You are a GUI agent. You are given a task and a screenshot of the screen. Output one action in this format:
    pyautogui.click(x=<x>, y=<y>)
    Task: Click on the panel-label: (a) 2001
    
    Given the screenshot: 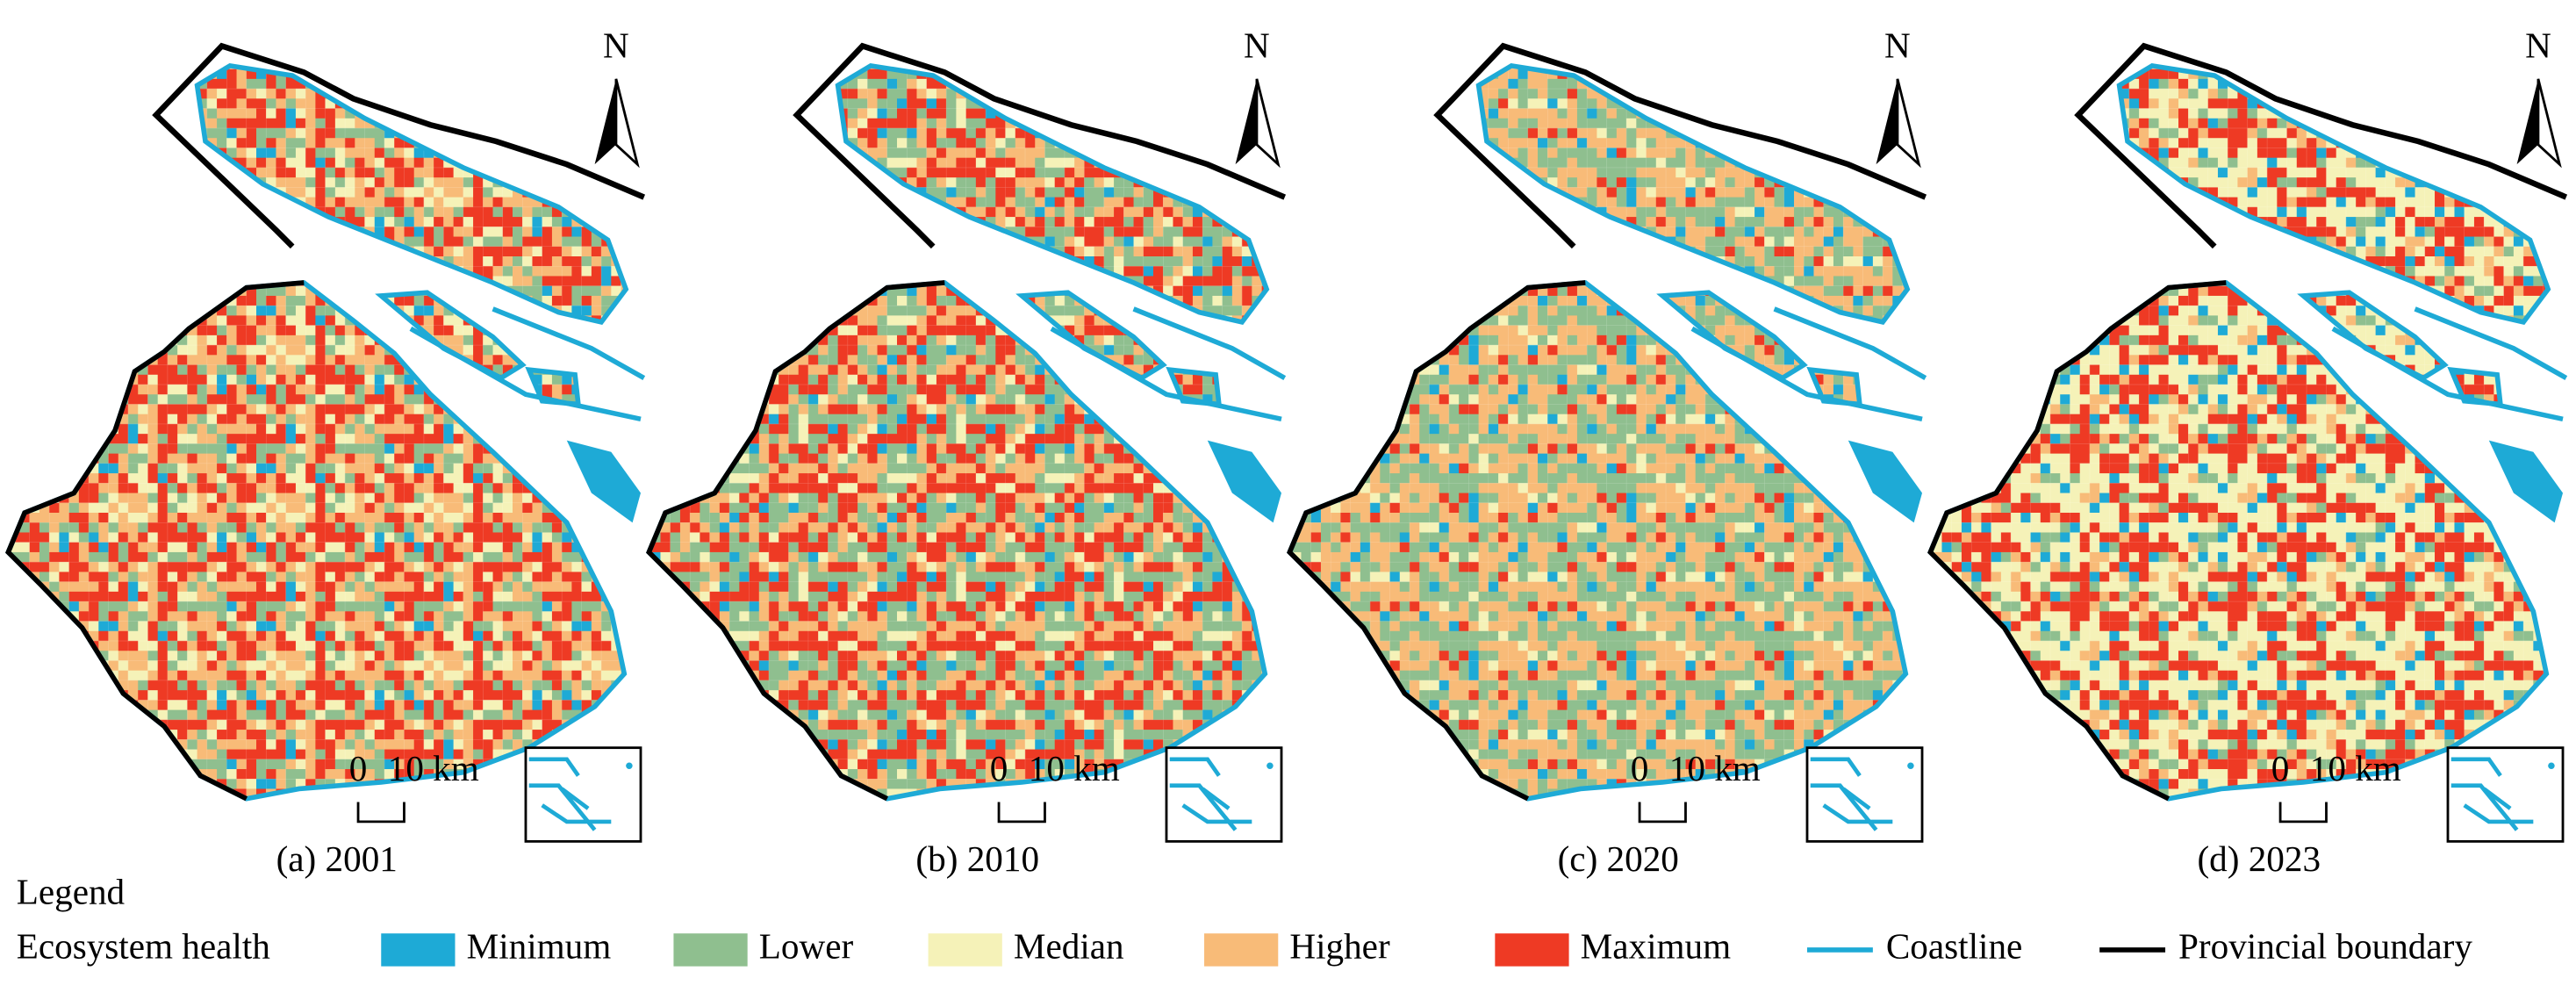 What is the action you would take?
    pyautogui.click(x=337, y=859)
    